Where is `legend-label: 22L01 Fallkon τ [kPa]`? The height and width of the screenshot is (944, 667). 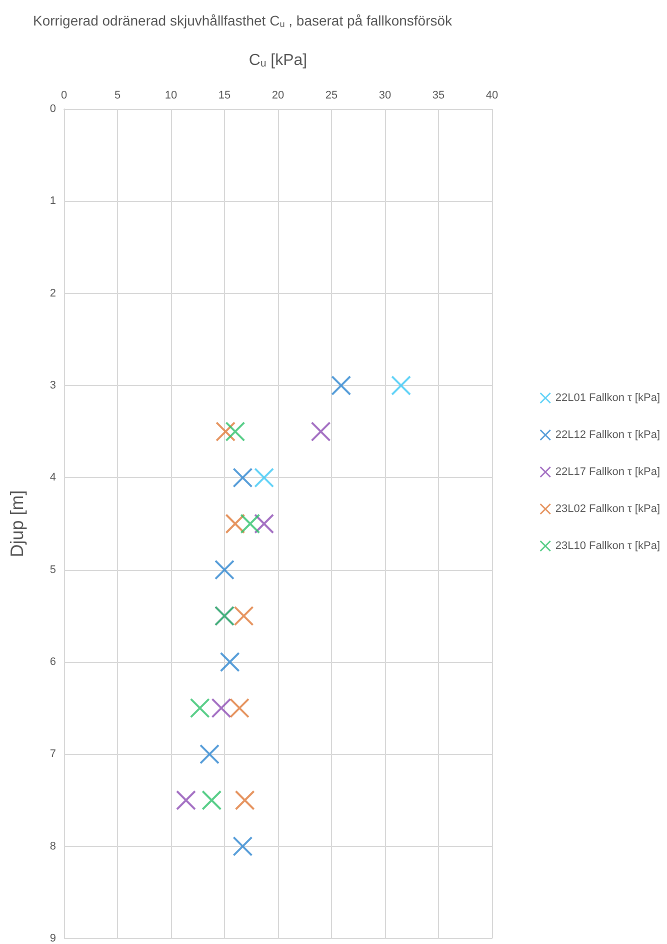
legend-label: 22L01 Fallkon τ [kPa] is located at coordinates (607, 398).